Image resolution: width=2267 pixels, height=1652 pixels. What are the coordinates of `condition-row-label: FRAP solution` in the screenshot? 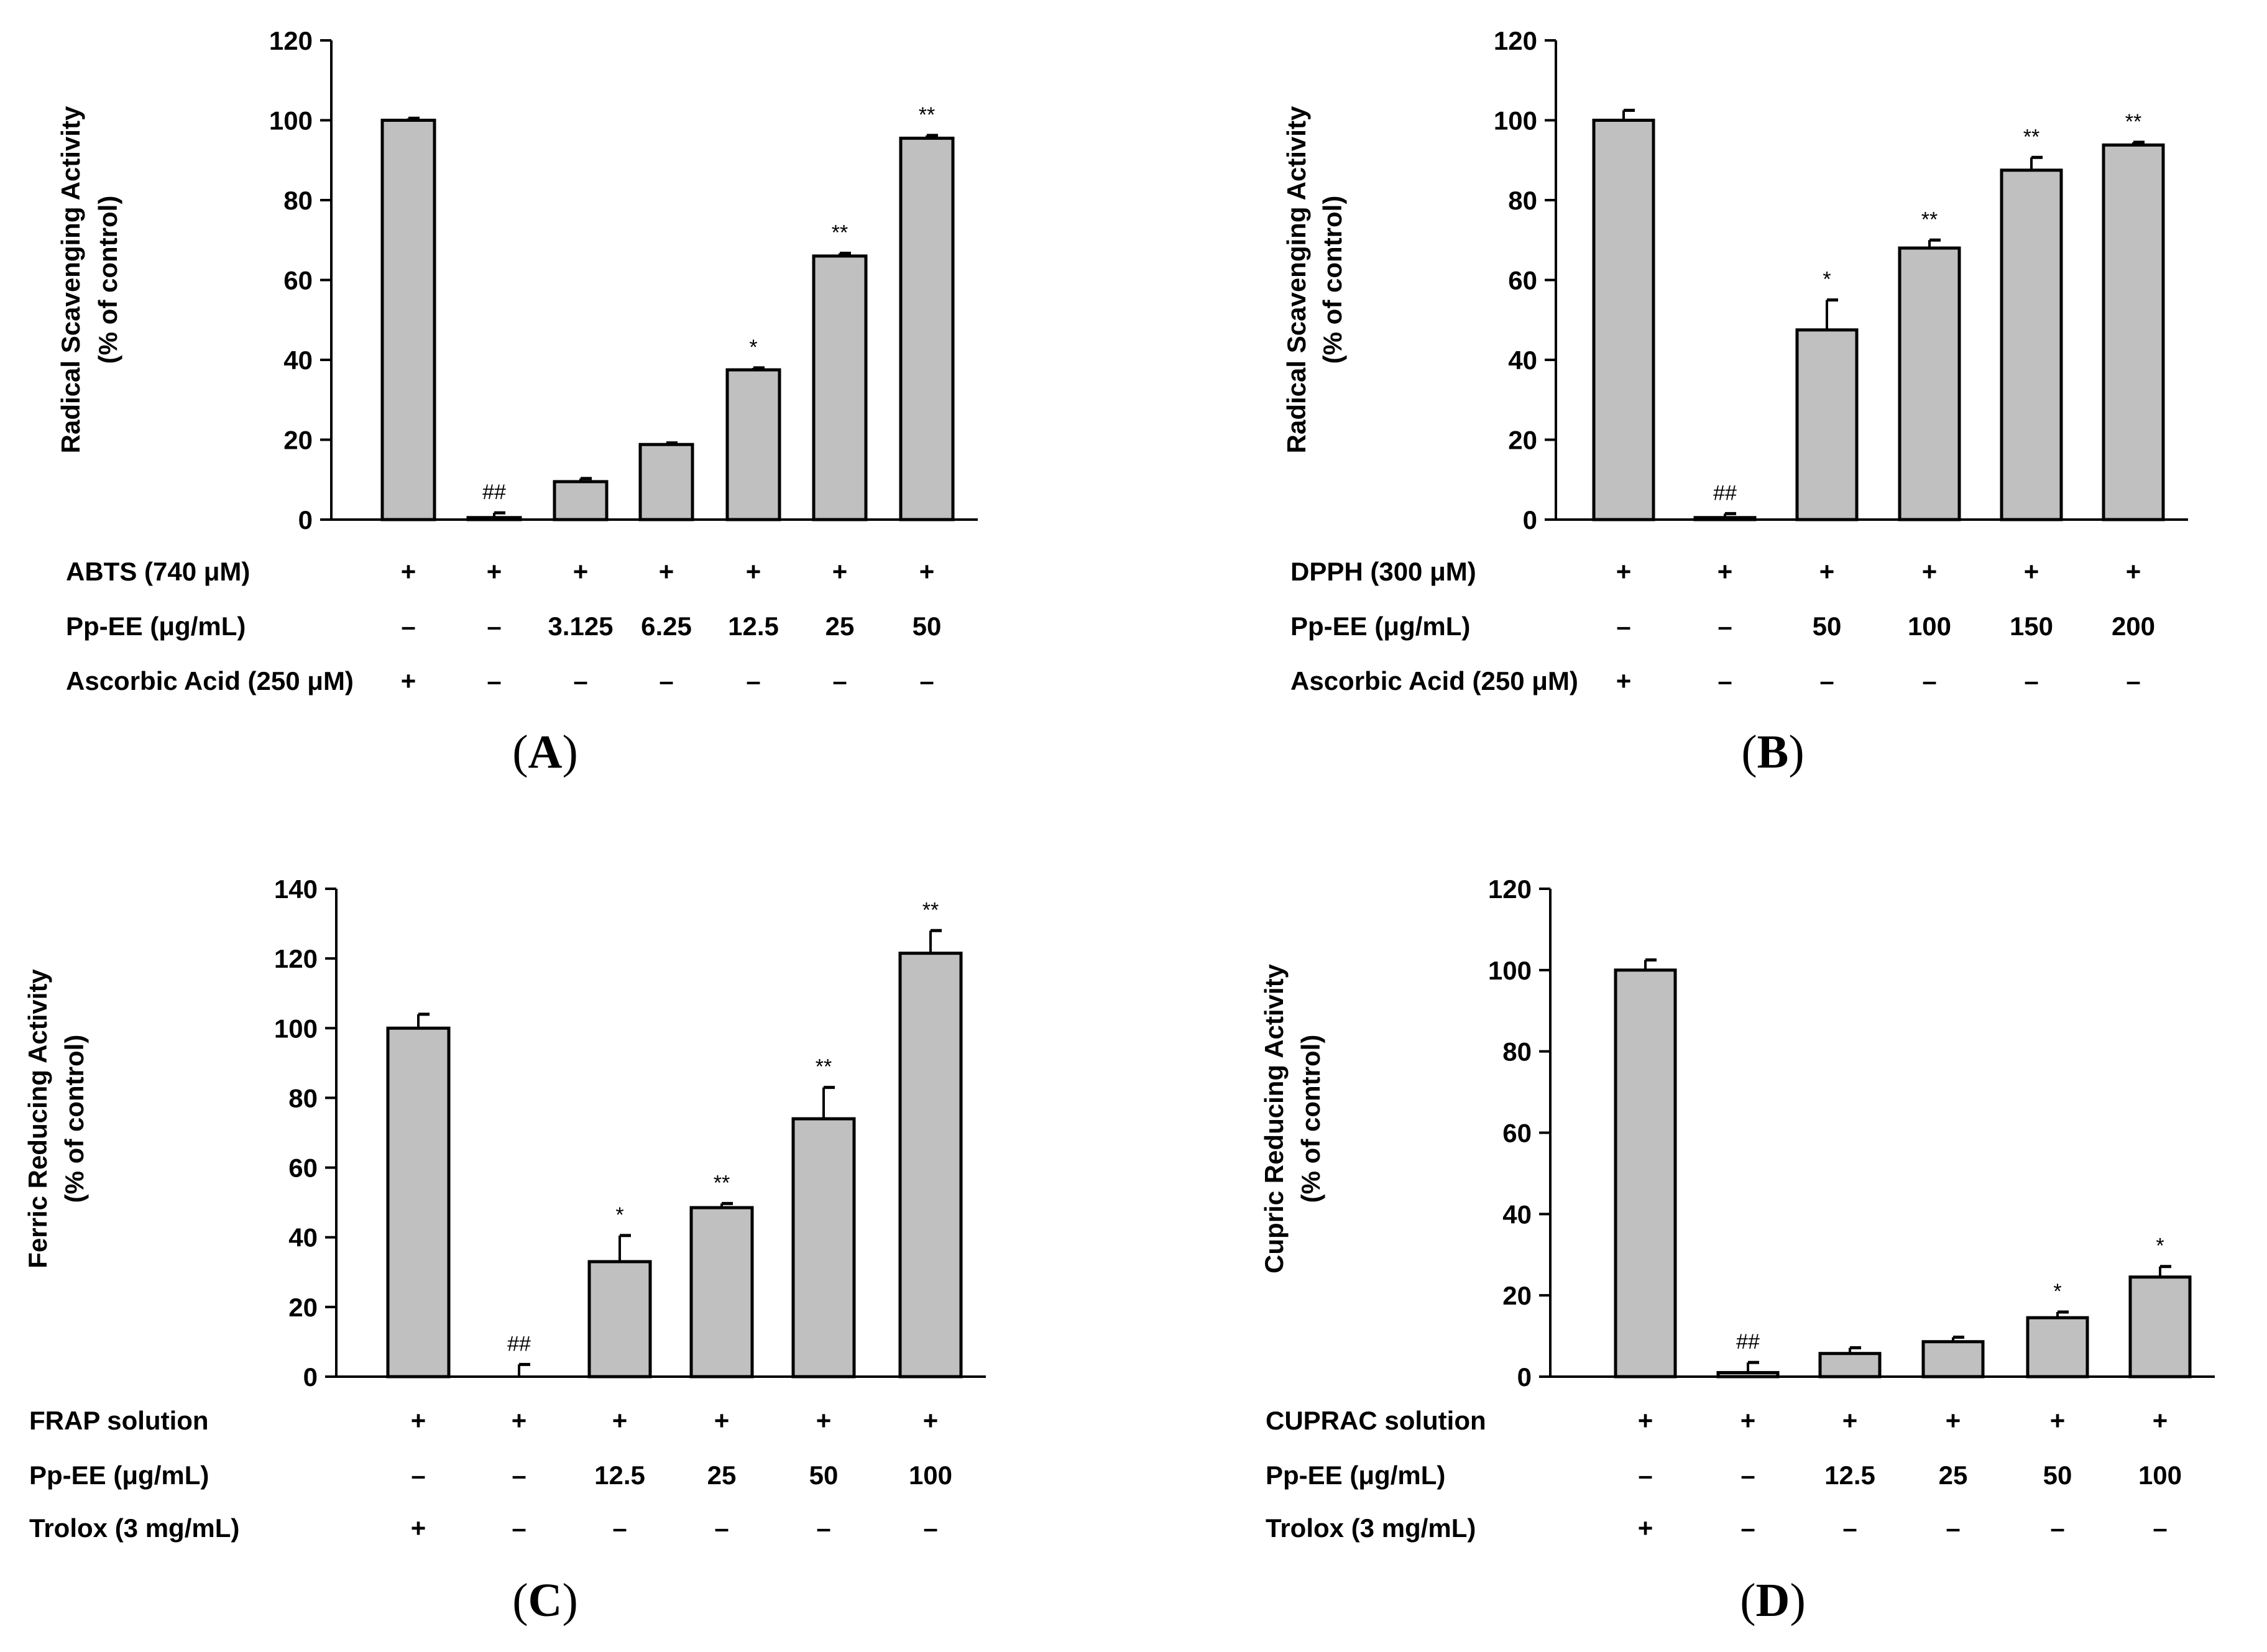 It's located at (119, 1420).